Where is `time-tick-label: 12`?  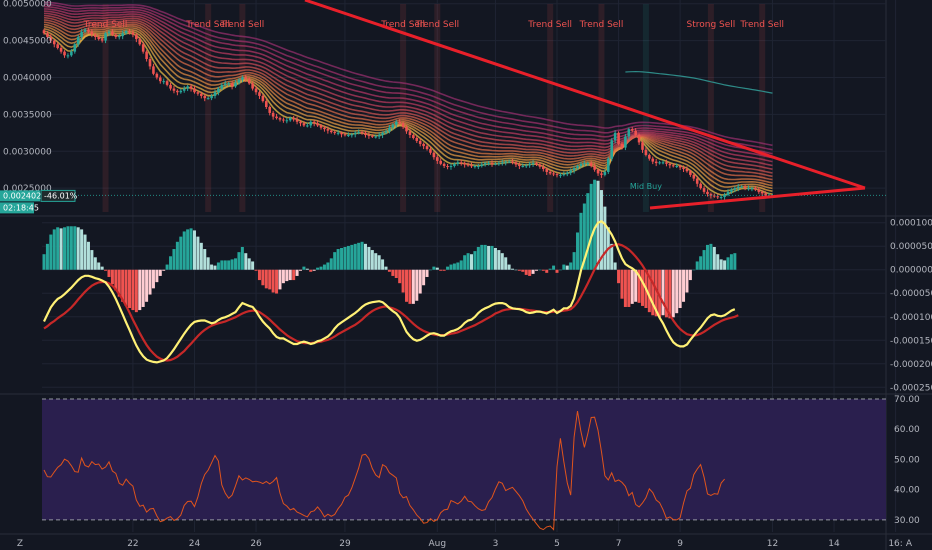 time-tick-label: 12 is located at coordinates (772, 544).